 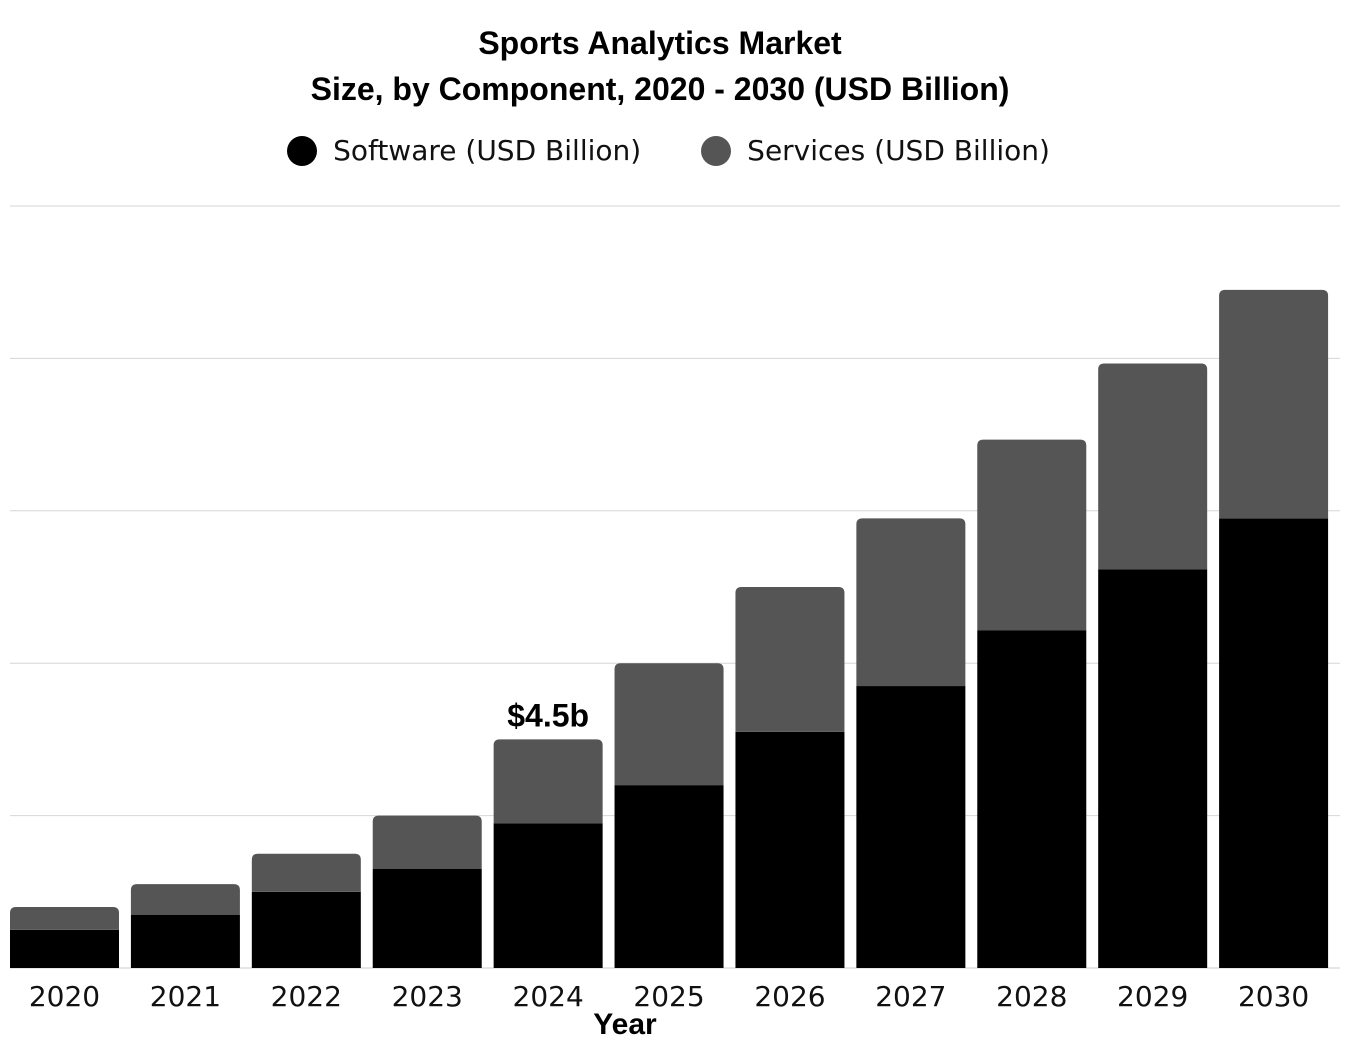 I want to click on bar-software-2024, so click(x=548, y=895).